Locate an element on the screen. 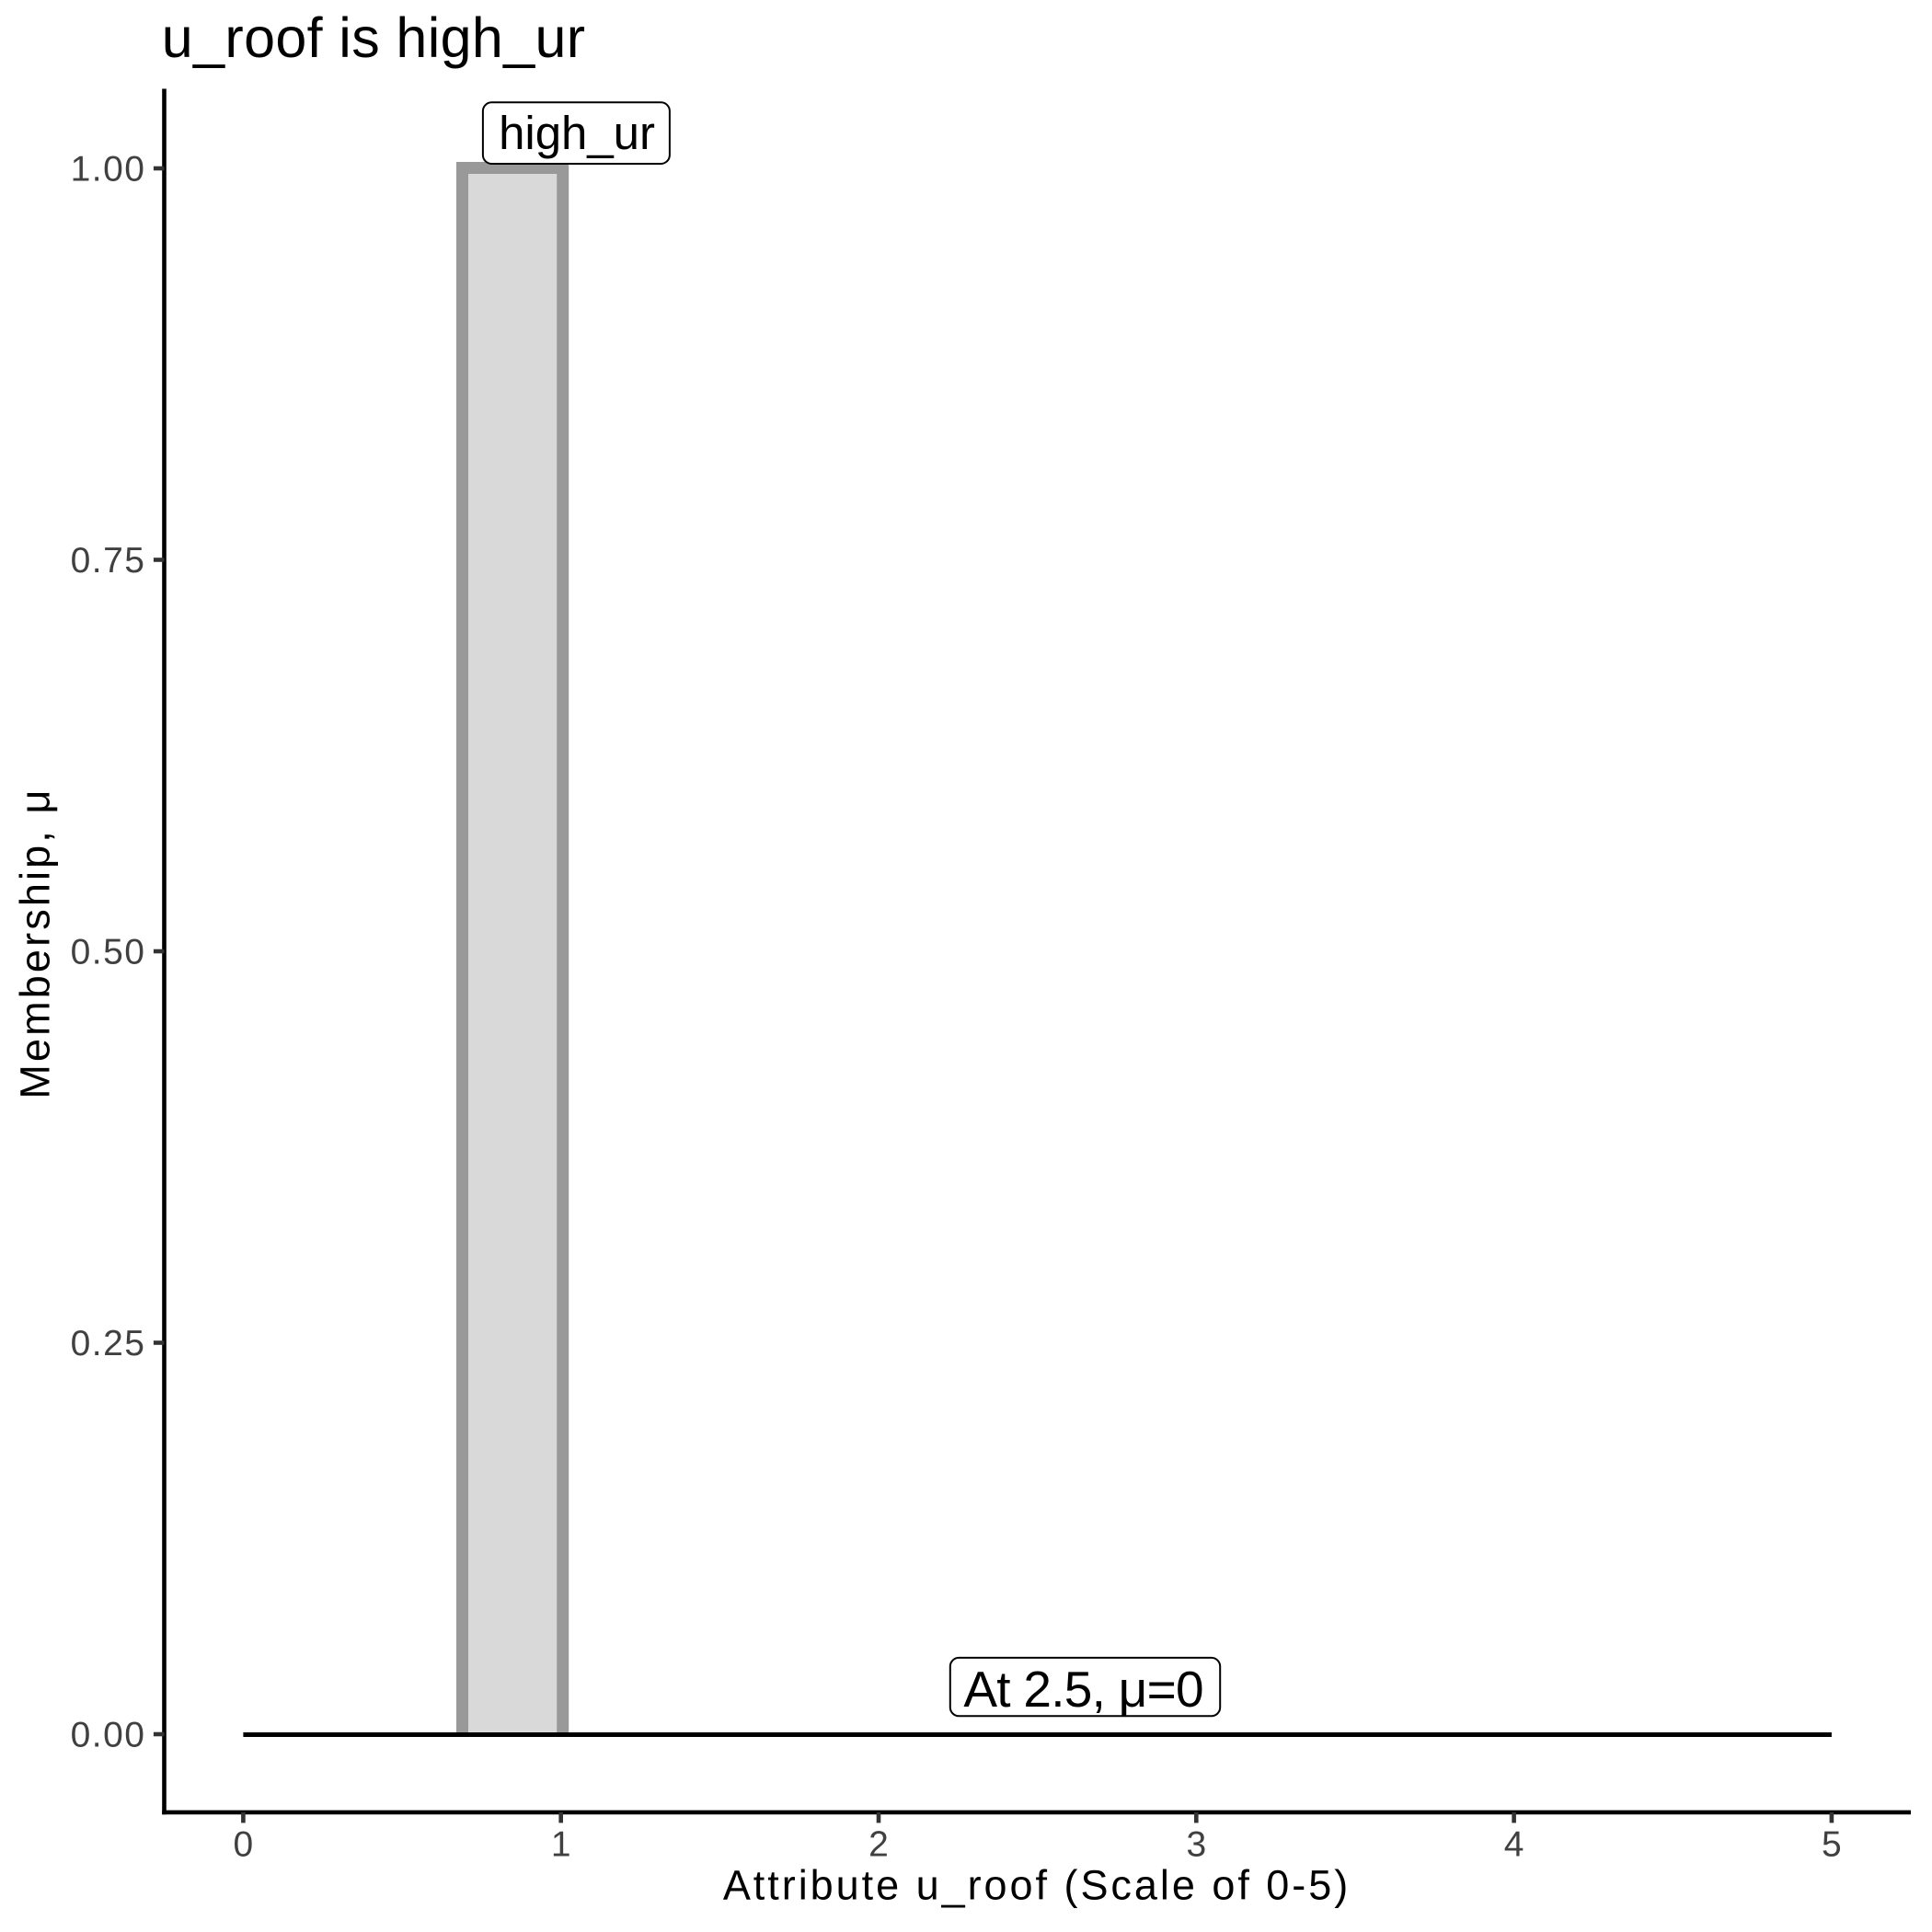 This screenshot has width=1932, height=1932. svg-text:Attribute u_roof (Scale of 0-5: Attribute u_roof (Scale of 0-5) is located at coordinates (1037, 1886).